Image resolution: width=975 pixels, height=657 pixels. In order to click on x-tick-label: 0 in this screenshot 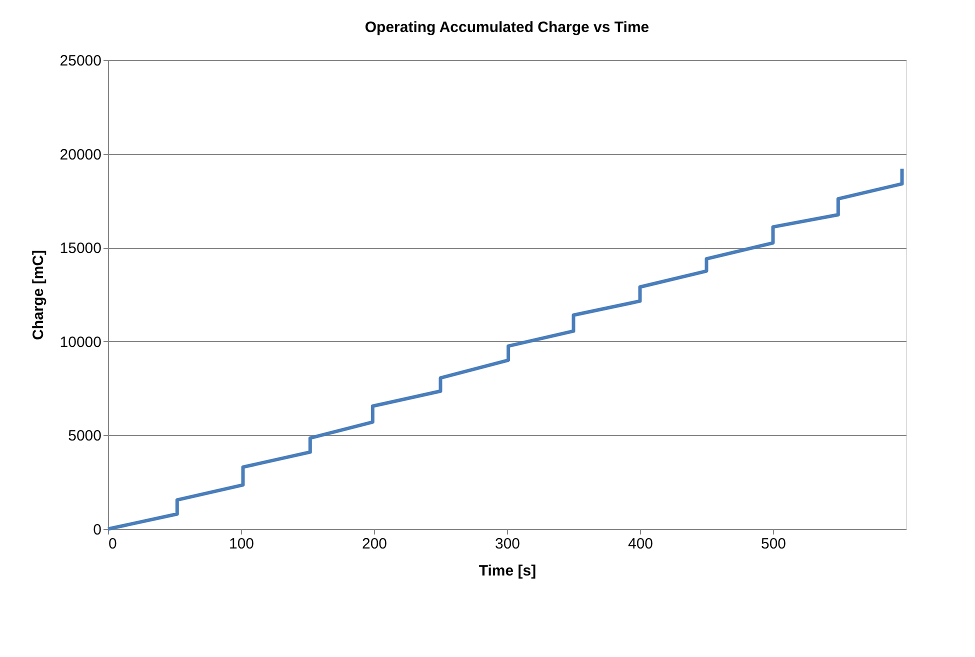, I will do `click(112, 544)`.